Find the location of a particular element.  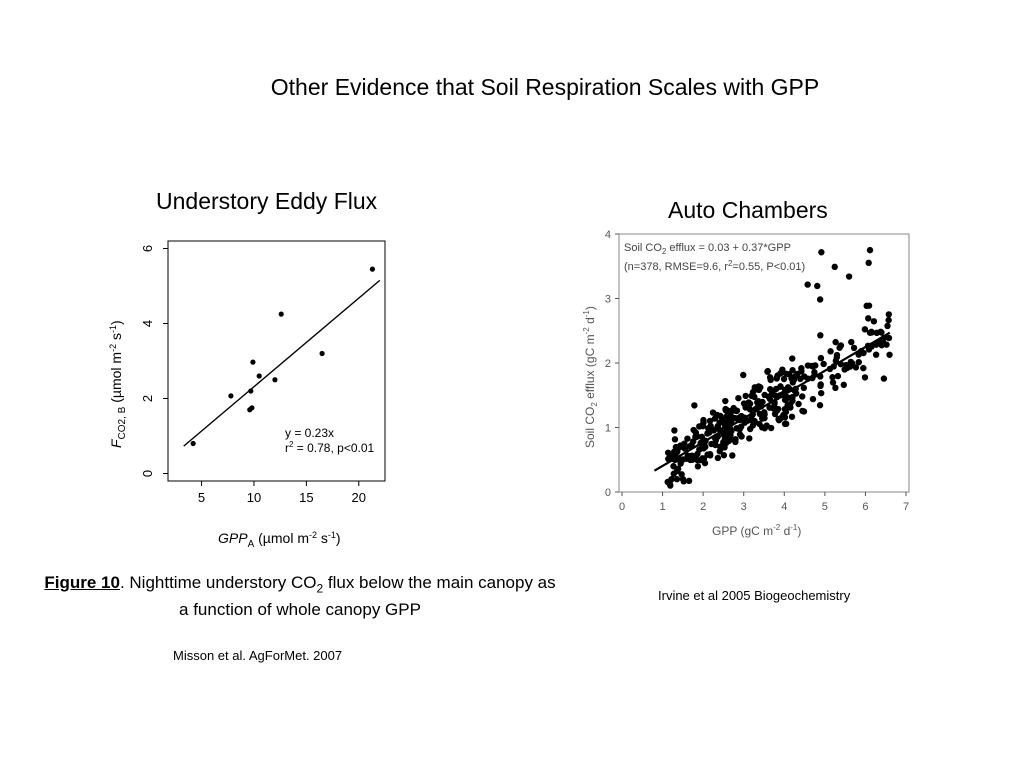

right-x-tick-label: 1 is located at coordinates (663, 507).